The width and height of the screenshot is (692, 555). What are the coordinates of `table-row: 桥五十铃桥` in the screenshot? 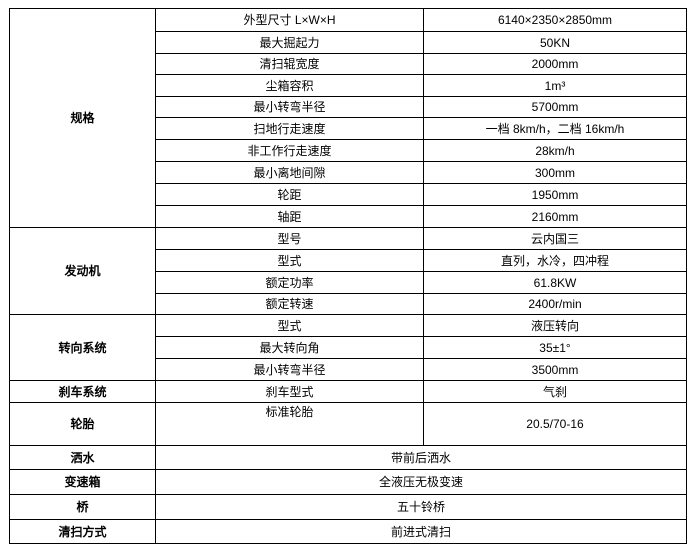 It's located at (348, 507).